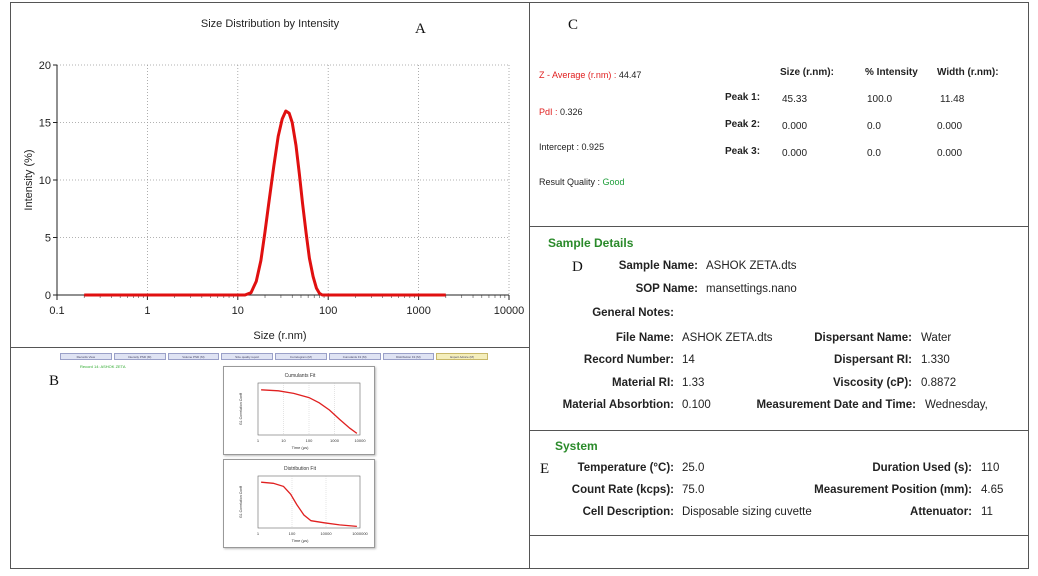 Image resolution: width=1038 pixels, height=576 pixels. Describe the element at coordinates (418, 311) in the screenshot. I see `x-tick-label: 1000` at that location.